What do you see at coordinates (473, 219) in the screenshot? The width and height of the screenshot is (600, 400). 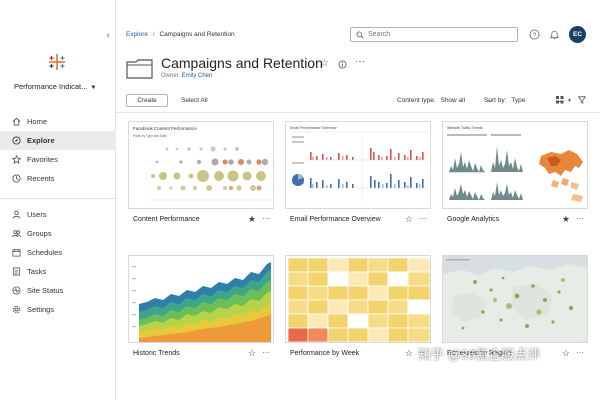 I see `card-title: Google Analytics` at bounding box center [473, 219].